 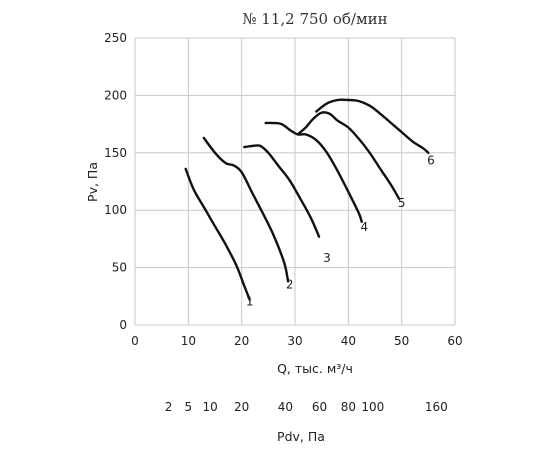 What do you see at coordinates (348, 407) in the screenshot?
I see `secondary-tick-label-6: 80` at bounding box center [348, 407].